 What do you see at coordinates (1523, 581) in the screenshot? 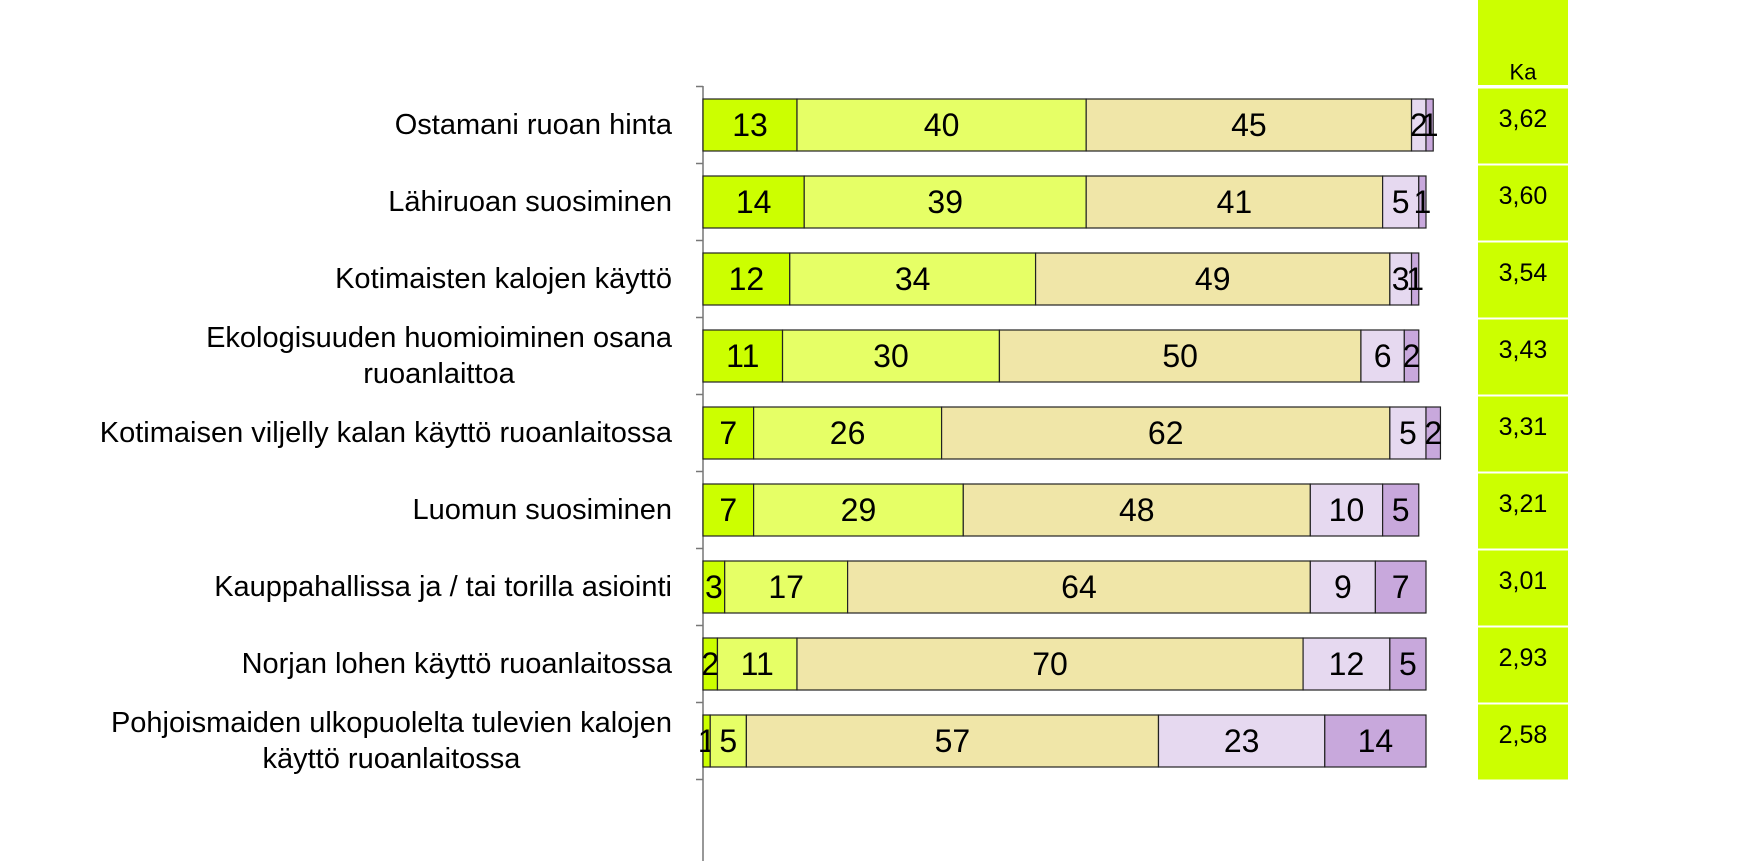
I see `table-value: 3,01` at bounding box center [1523, 581].